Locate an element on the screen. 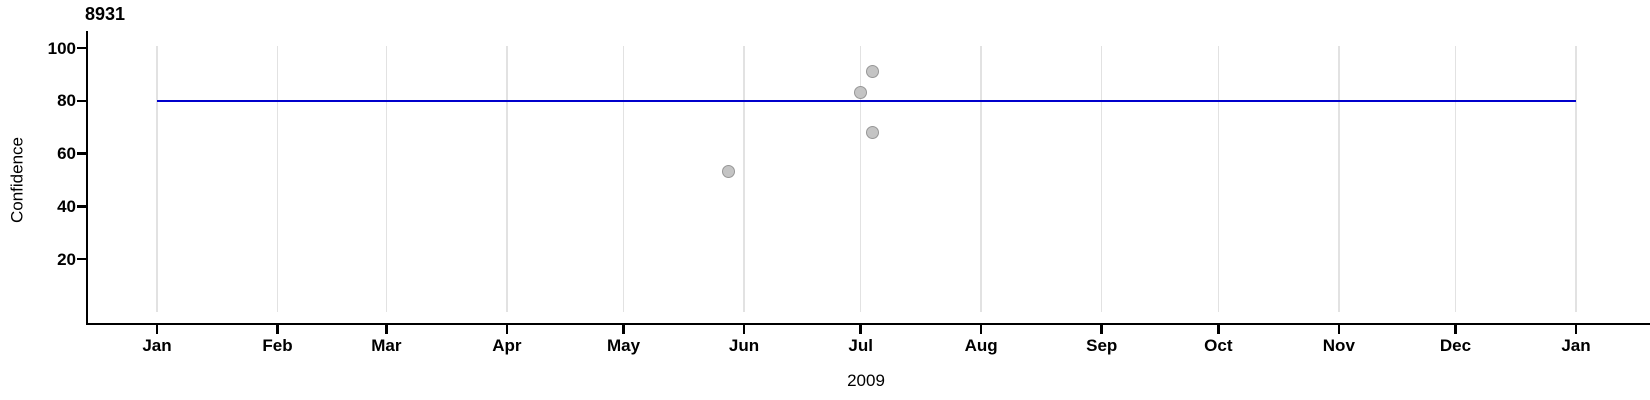  y-tick-label: 80 is located at coordinates (66, 101).